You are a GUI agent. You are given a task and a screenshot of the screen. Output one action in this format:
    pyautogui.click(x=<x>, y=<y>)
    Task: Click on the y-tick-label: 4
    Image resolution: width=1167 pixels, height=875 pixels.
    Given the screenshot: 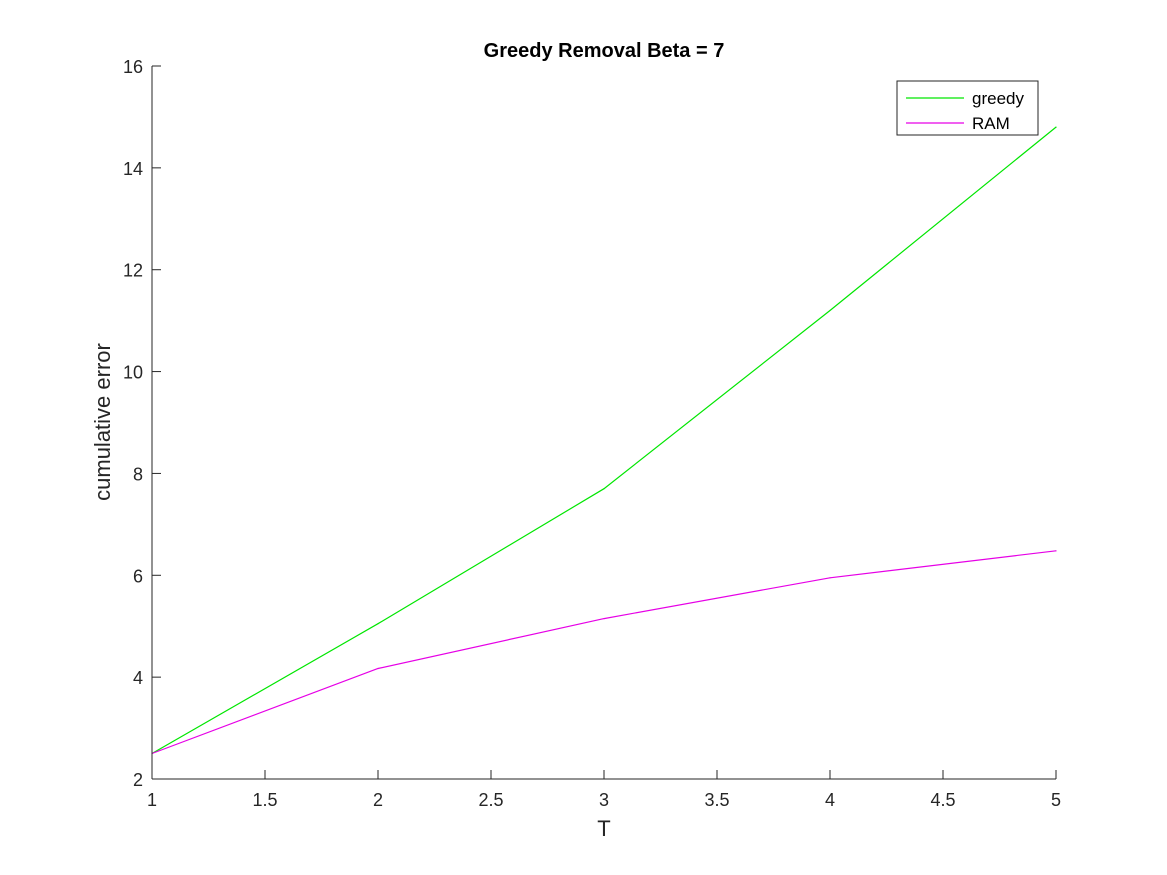 What is the action you would take?
    pyautogui.click(x=138, y=678)
    